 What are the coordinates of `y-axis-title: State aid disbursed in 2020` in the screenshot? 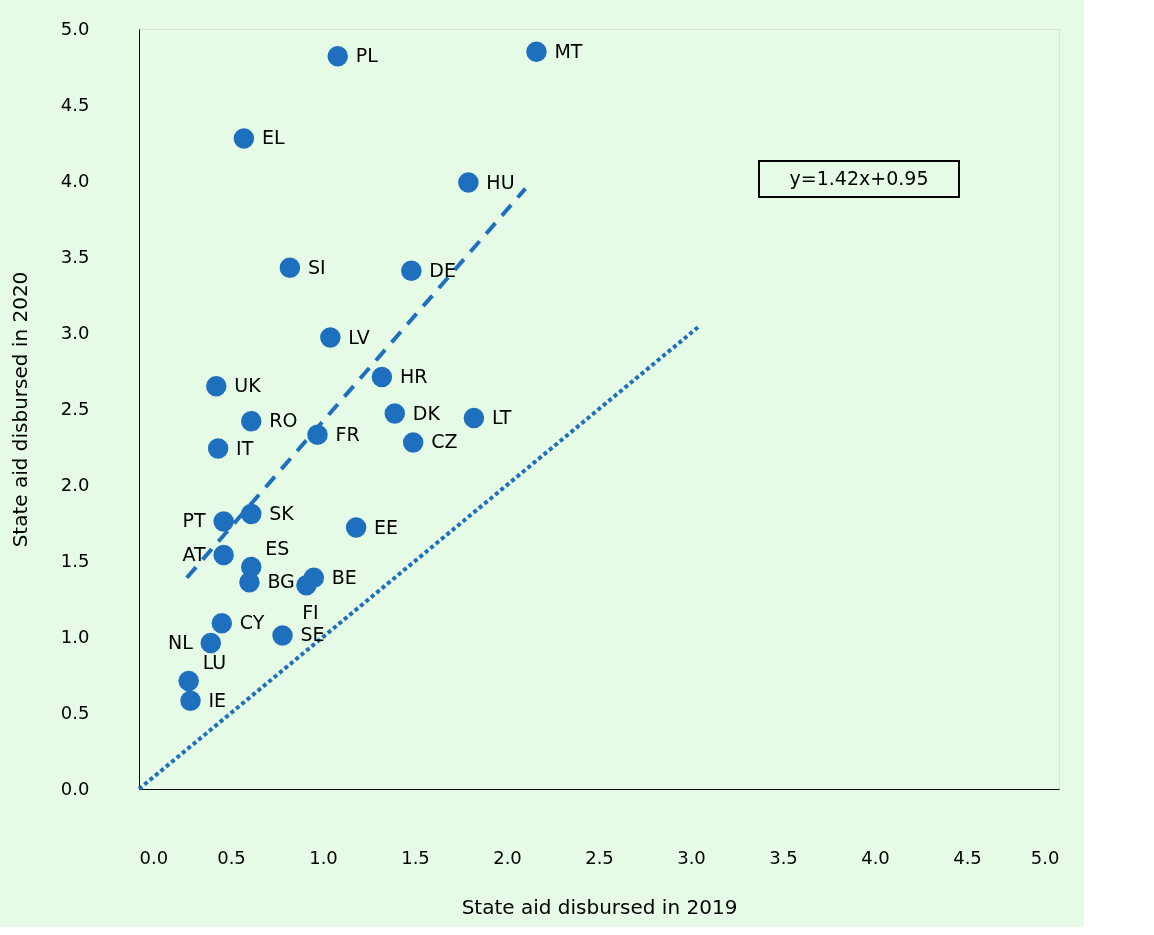 It's located at (19, 409).